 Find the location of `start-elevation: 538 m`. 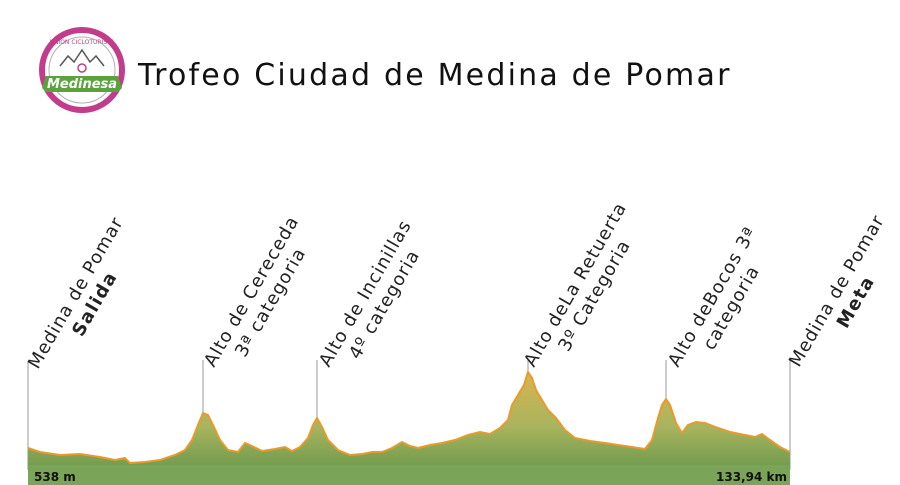

start-elevation: 538 m is located at coordinates (55, 477).